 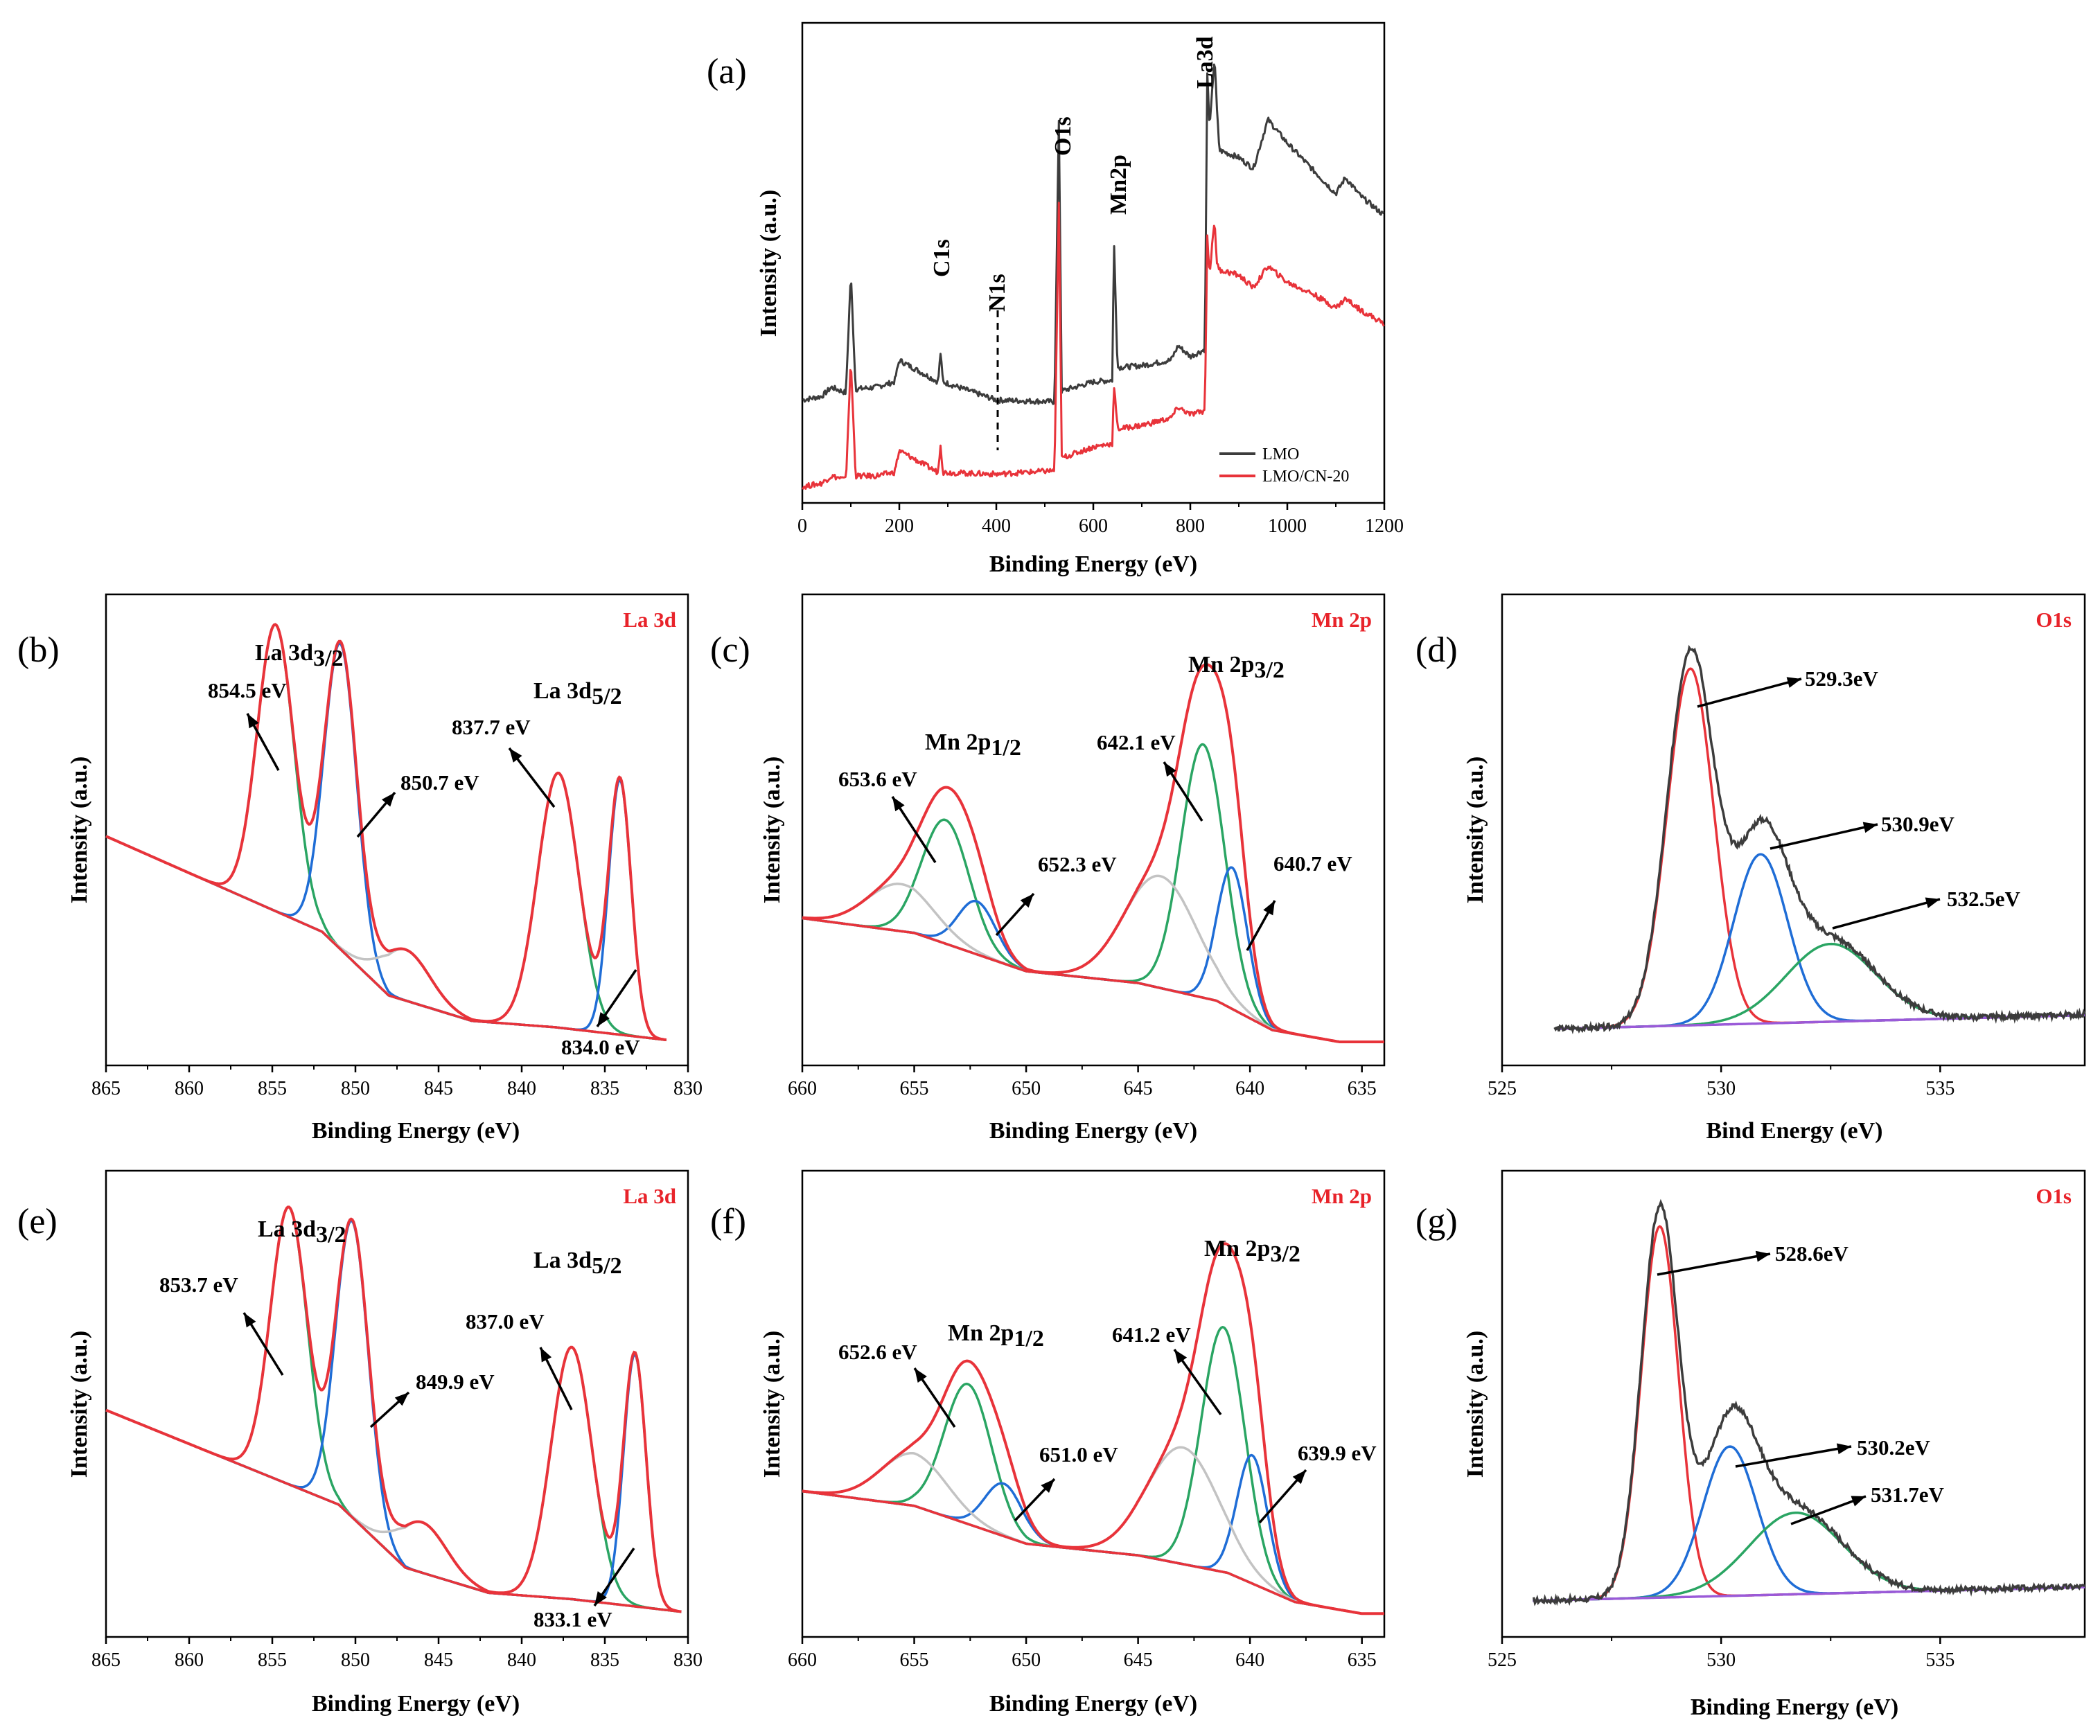 I want to click on x-tick-label: 865, so click(x=106, y=1089).